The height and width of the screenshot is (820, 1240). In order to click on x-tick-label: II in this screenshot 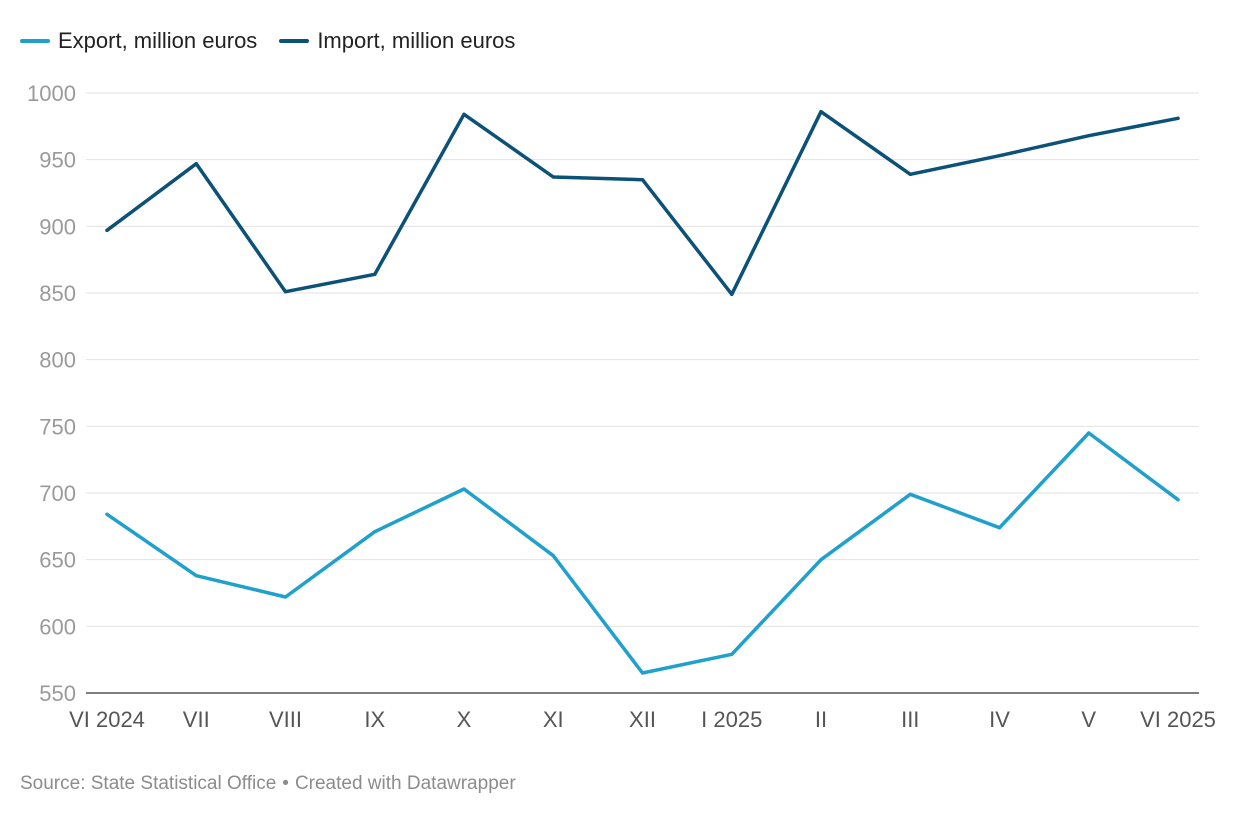, I will do `click(821, 719)`.